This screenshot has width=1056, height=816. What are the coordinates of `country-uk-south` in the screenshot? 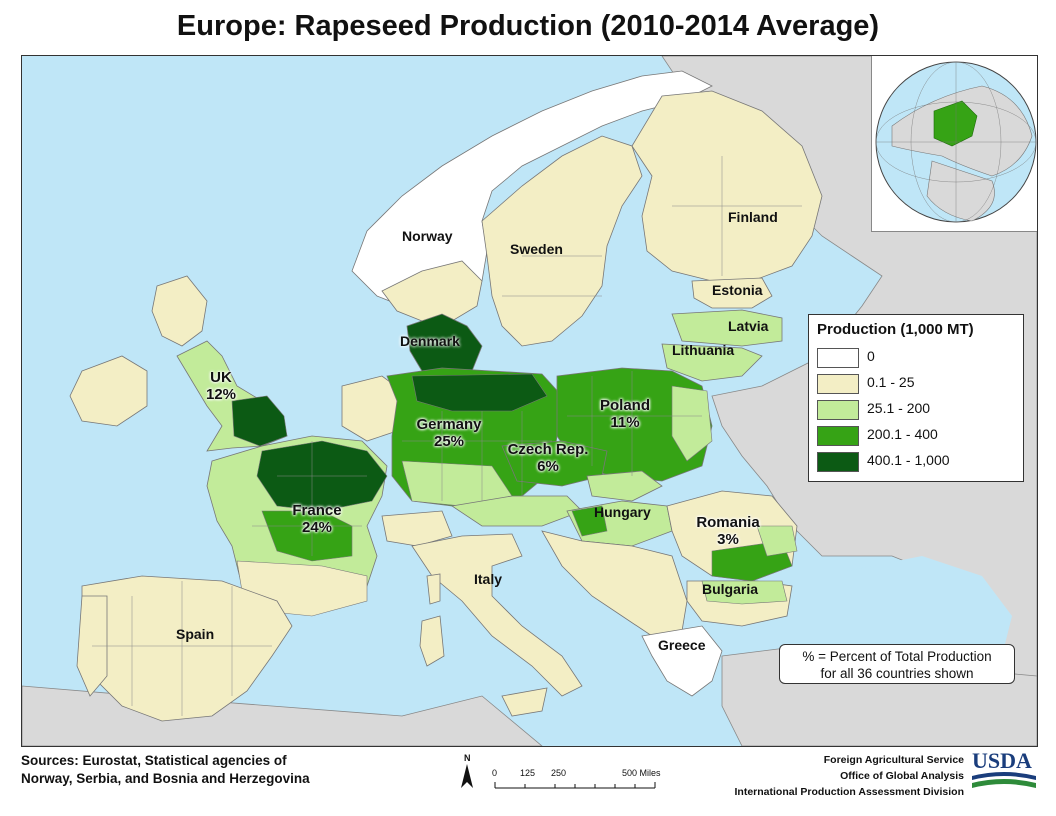 It's located at (259, 421).